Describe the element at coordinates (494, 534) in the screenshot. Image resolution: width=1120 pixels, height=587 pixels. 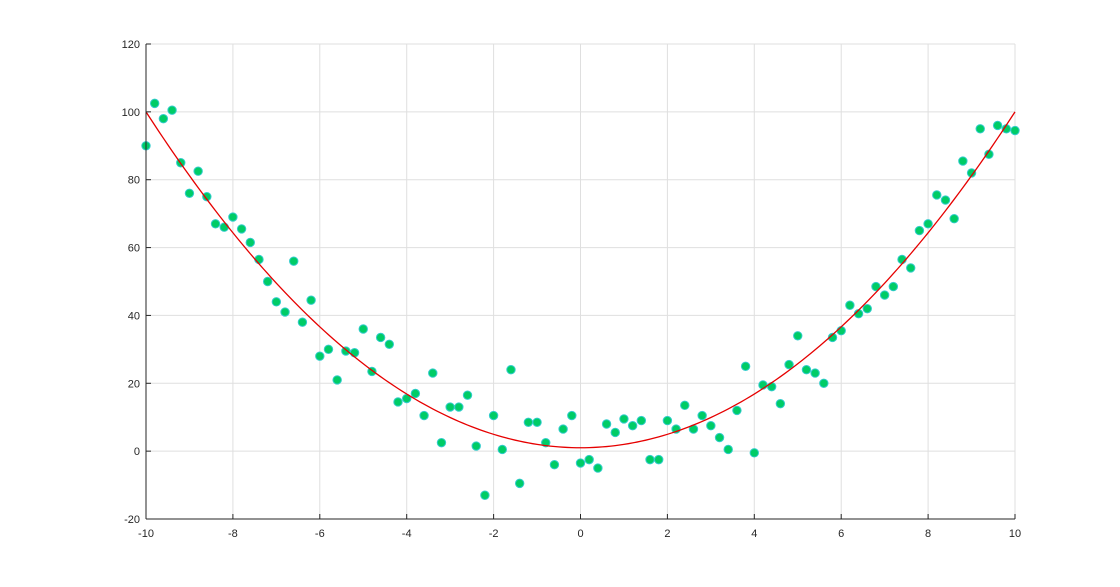
I see `x-tick-label: -2` at that location.